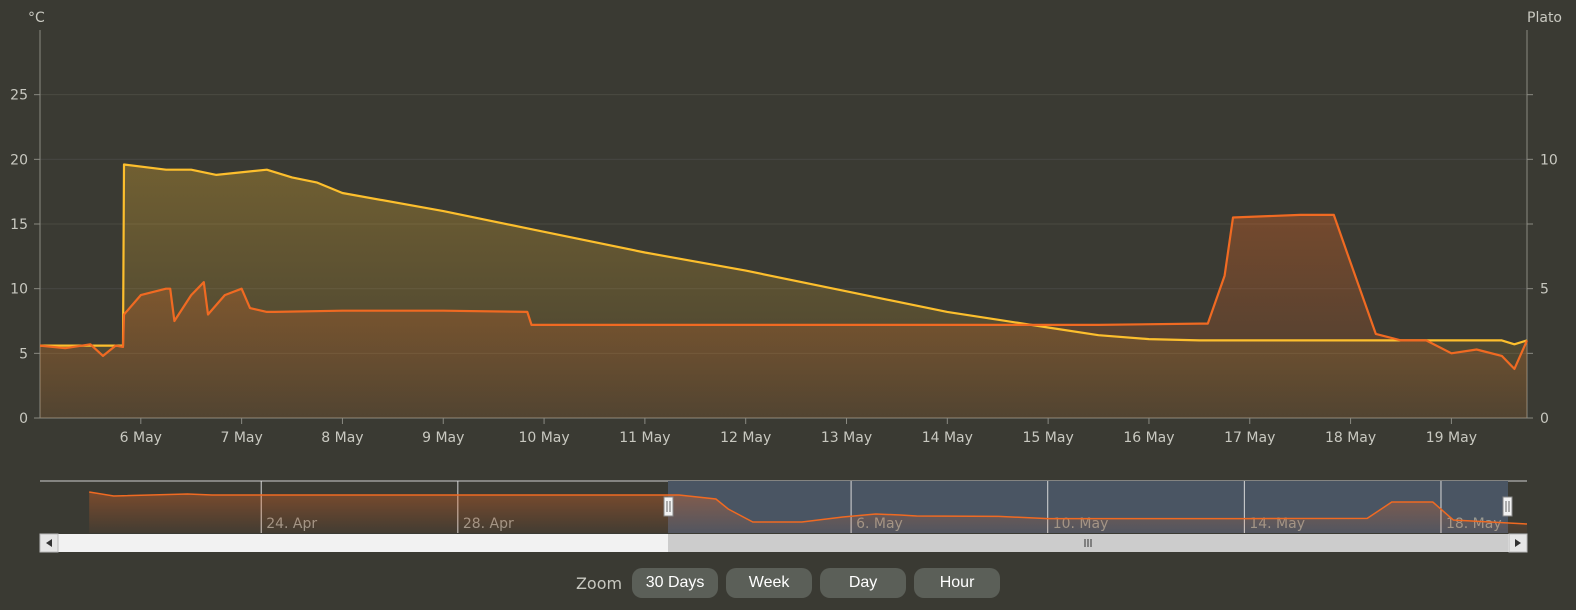 The image size is (1576, 610). Describe the element at coordinates (846, 438) in the screenshot. I see `x-tick-label: 13 May` at that location.